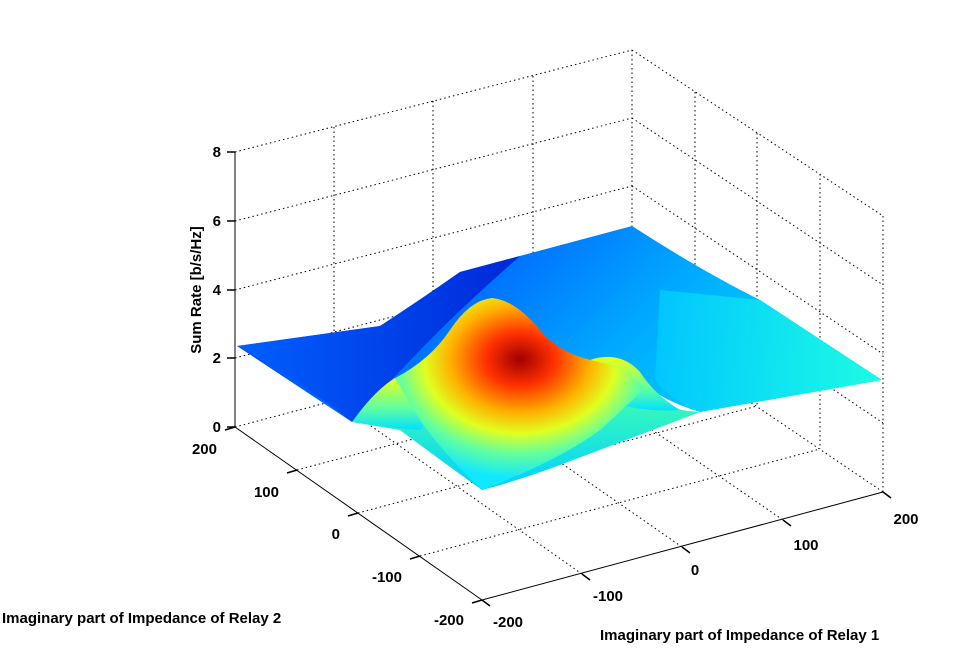 This screenshot has width=975, height=672. I want to click on z-tick-label: 4, so click(217, 290).